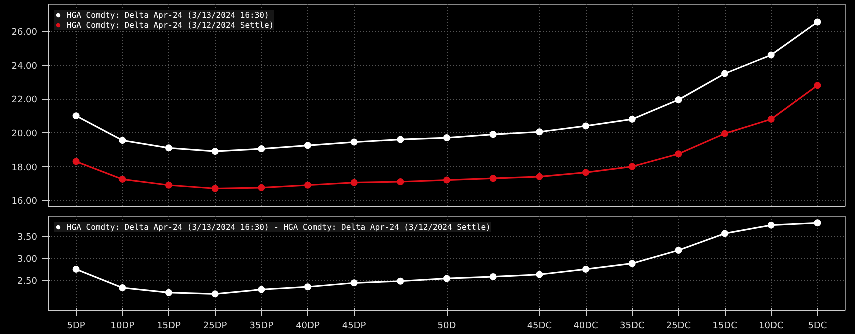 The image size is (855, 334). Describe the element at coordinates (279, 227) in the screenshot. I see `legend-label: HGA Comdty: Delta Apr-24 (3/13/2024 16:30) - HGA Comdty: Delta Apr-24 (3/12/2024 Settle)` at that location.